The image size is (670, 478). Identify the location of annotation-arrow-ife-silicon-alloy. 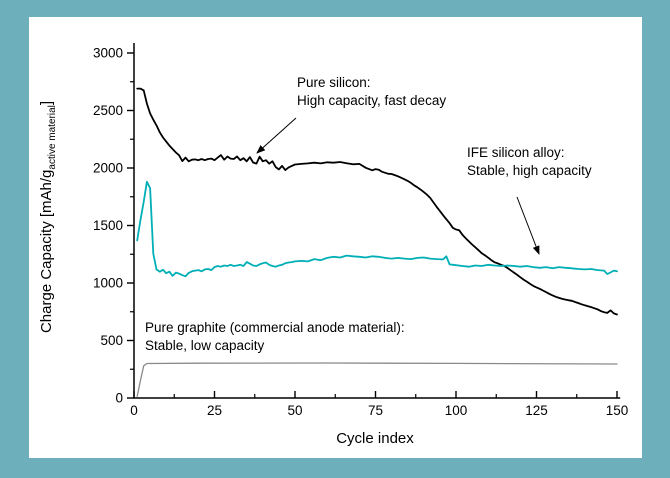
(528, 225).